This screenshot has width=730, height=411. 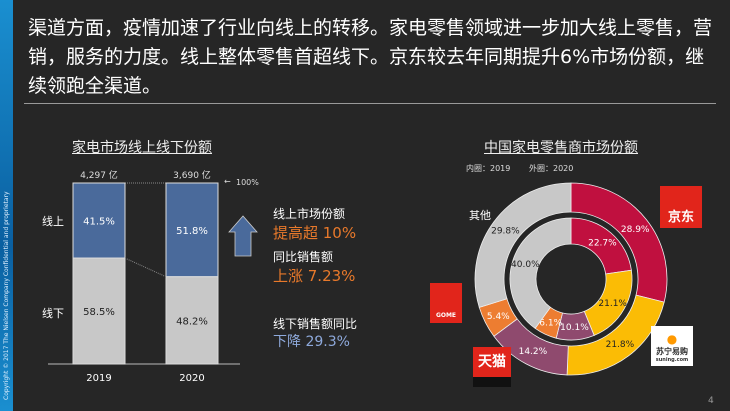 I want to click on callout-value: 上涨 7.23%, so click(x=314, y=276).